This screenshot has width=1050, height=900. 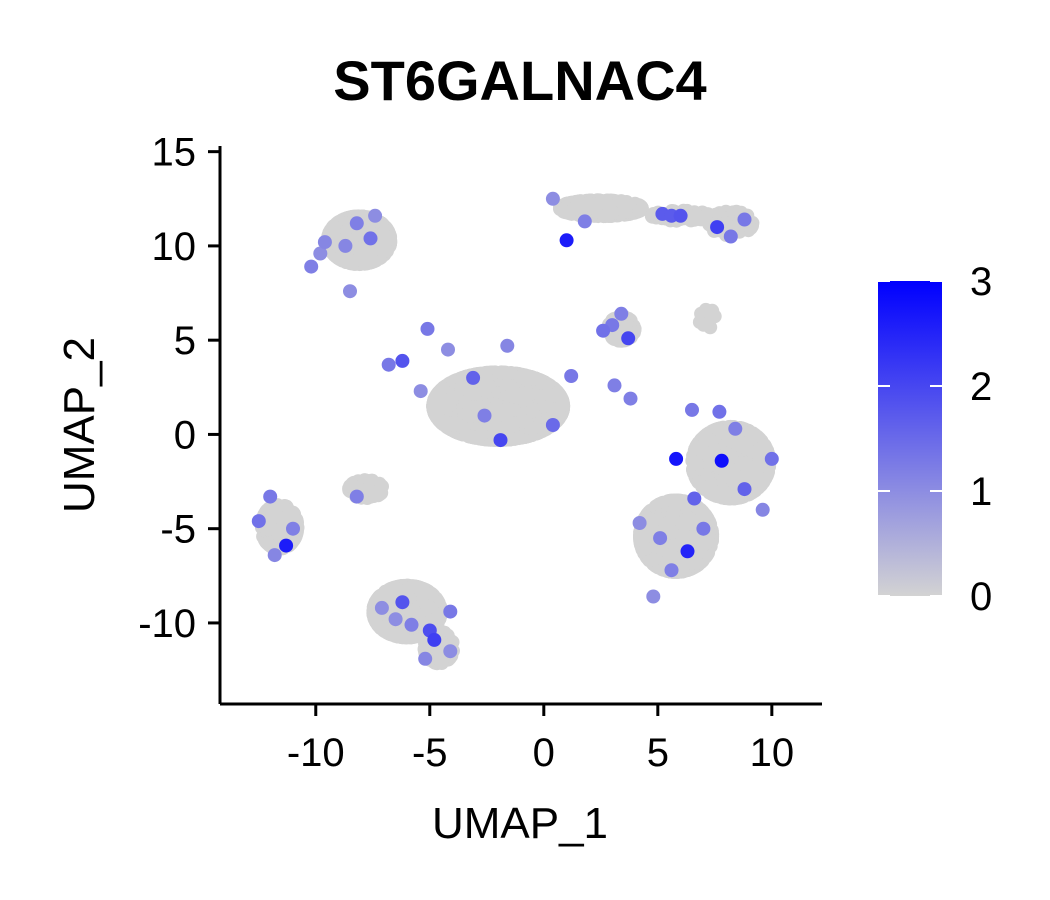 I want to click on y-tick-label: 10, so click(x=174, y=247).